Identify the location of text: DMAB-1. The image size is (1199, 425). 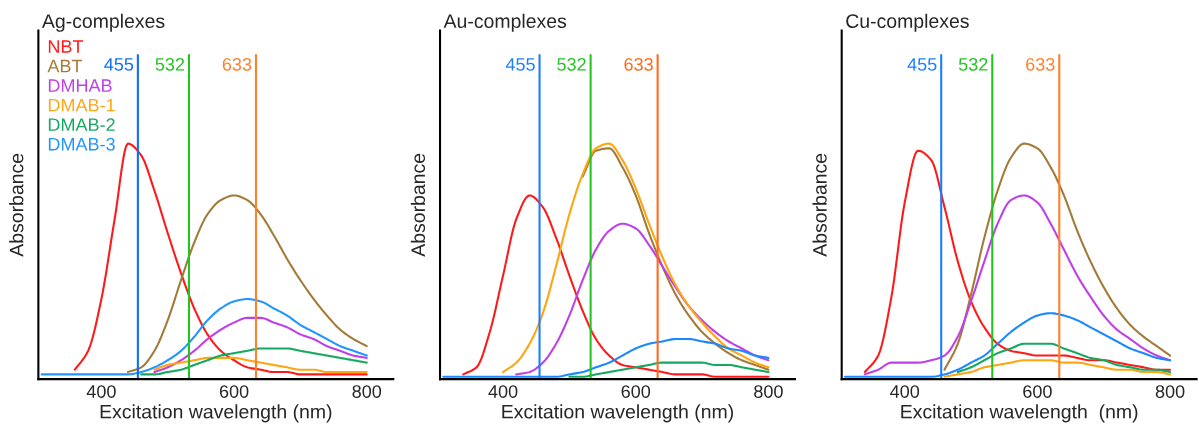
(81, 105).